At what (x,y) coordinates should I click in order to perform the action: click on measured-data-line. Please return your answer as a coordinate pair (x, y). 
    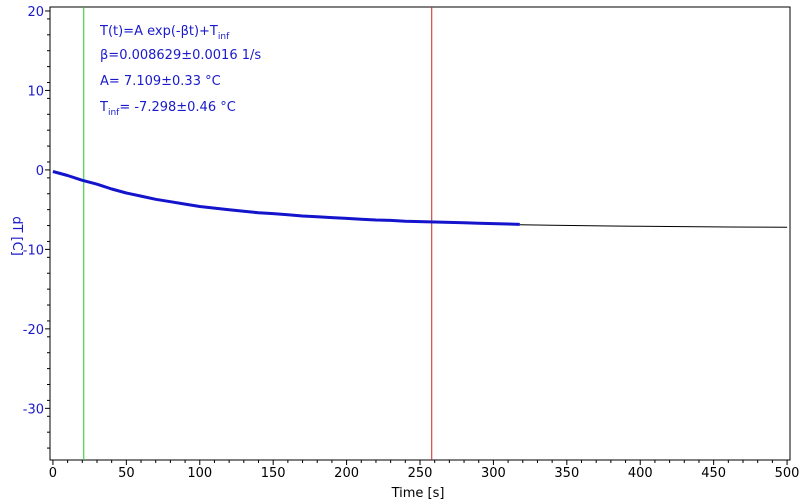
    Looking at the image, I should click on (286, 198).